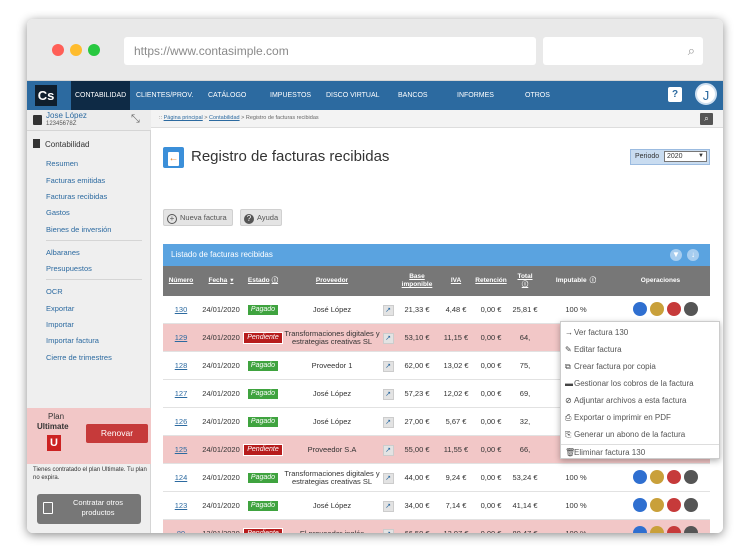 The width and height of the screenshot is (750, 552). I want to click on user-name: Jose López, so click(66, 115).